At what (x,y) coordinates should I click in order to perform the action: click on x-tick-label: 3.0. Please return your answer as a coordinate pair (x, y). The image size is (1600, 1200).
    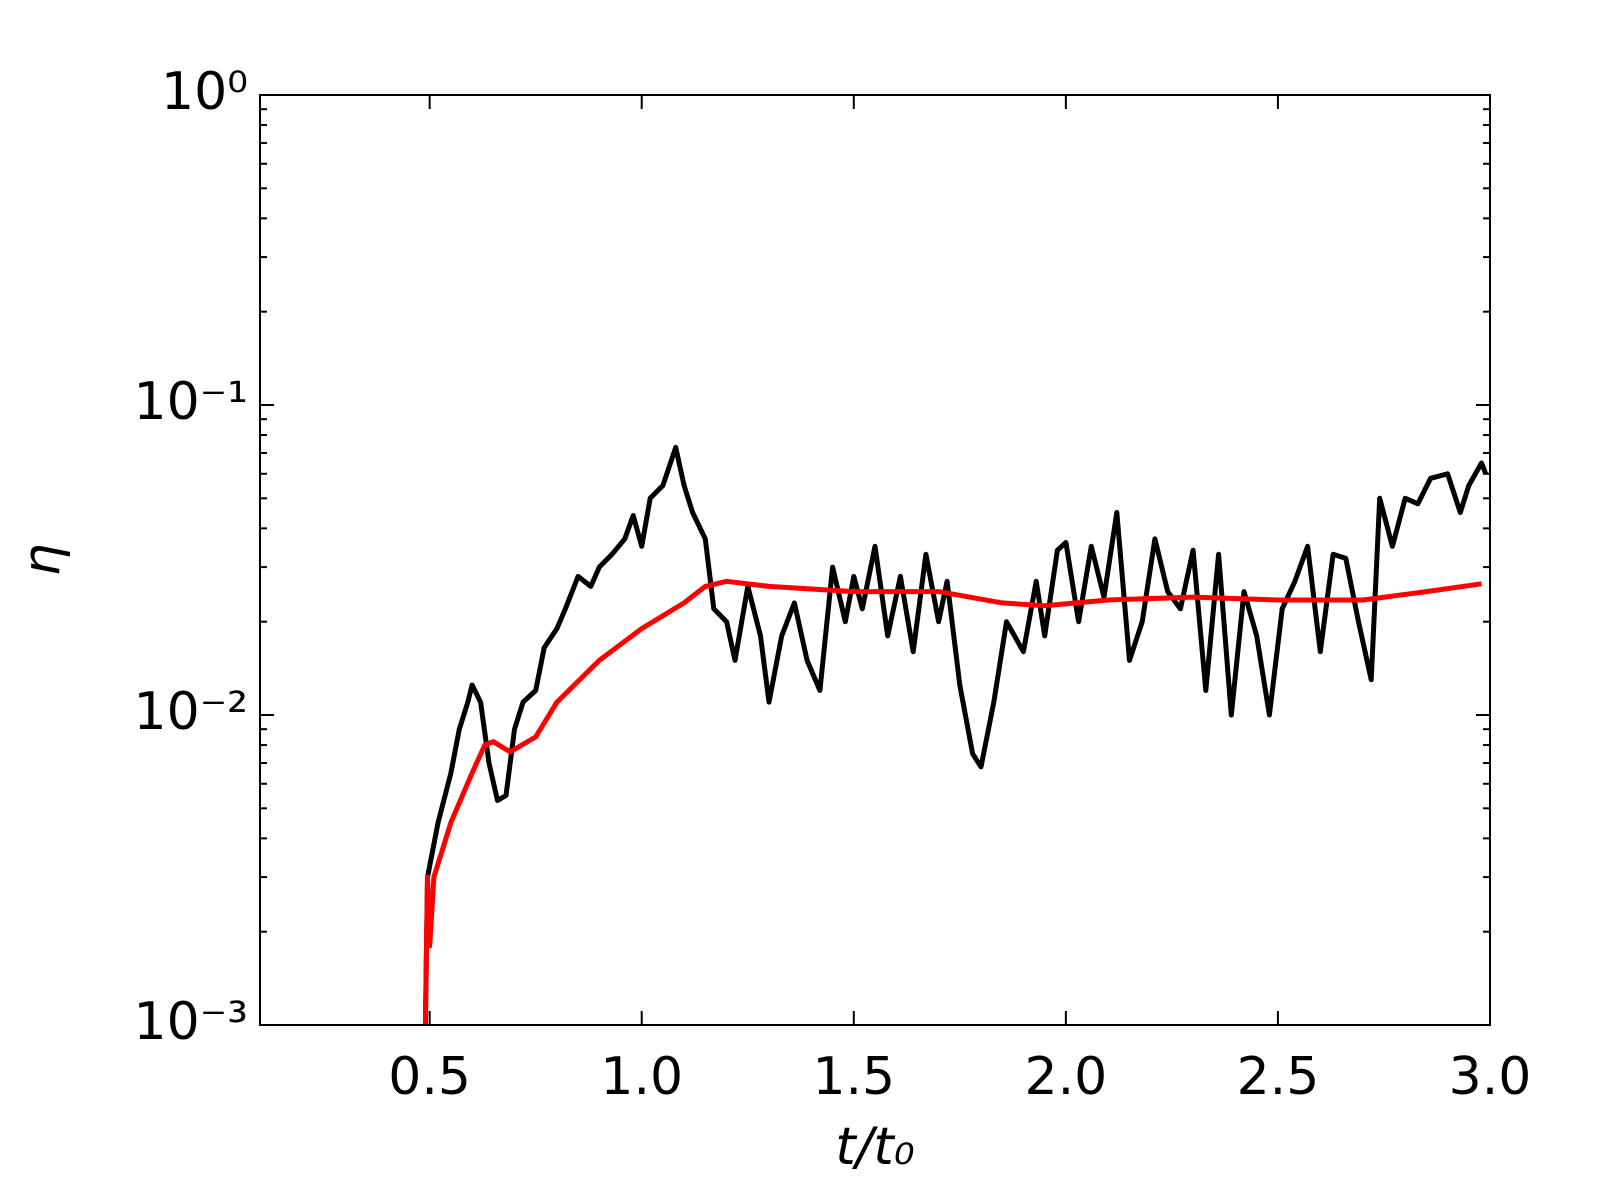
    Looking at the image, I should click on (1490, 1077).